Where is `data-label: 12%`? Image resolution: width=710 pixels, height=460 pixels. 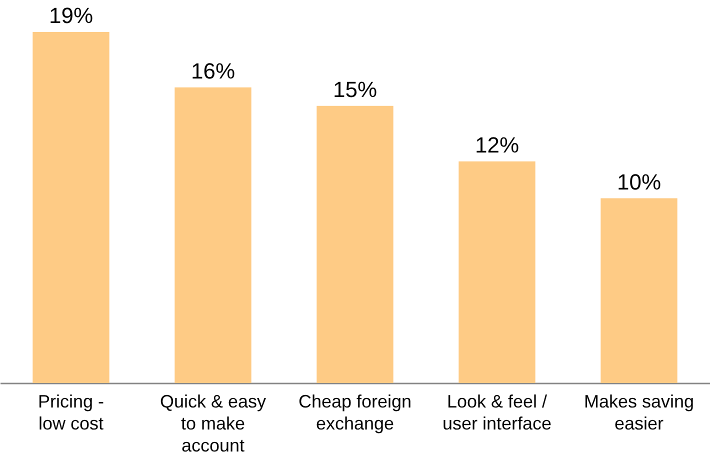 data-label: 12% is located at coordinates (497, 145).